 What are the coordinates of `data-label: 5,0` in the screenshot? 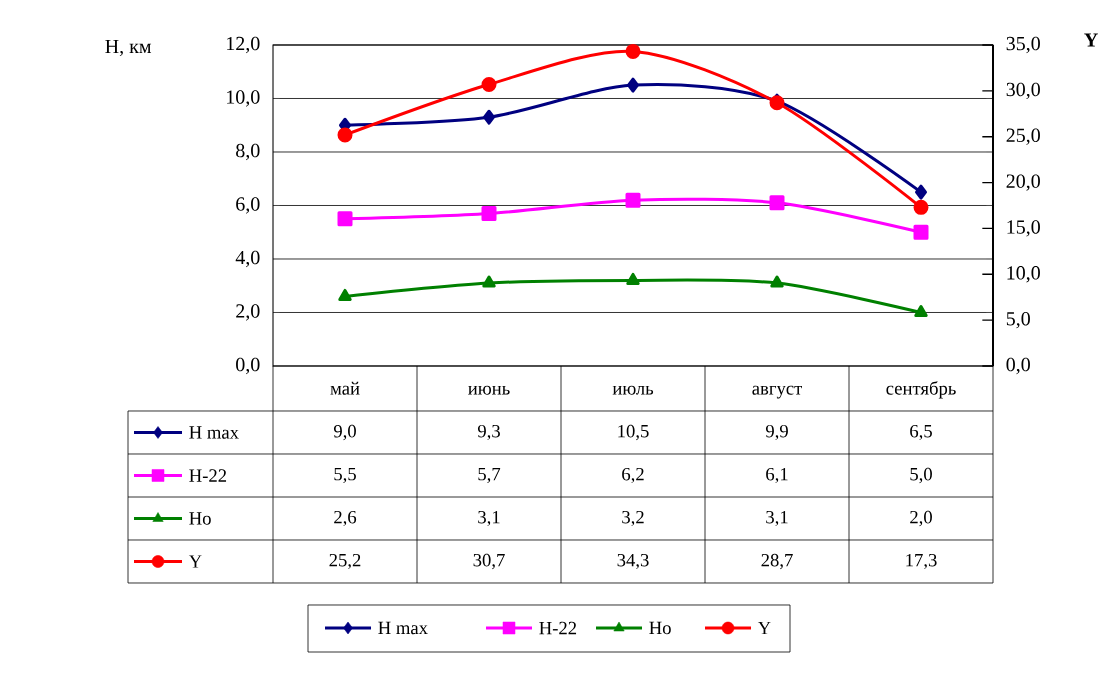 It's located at (921, 475).